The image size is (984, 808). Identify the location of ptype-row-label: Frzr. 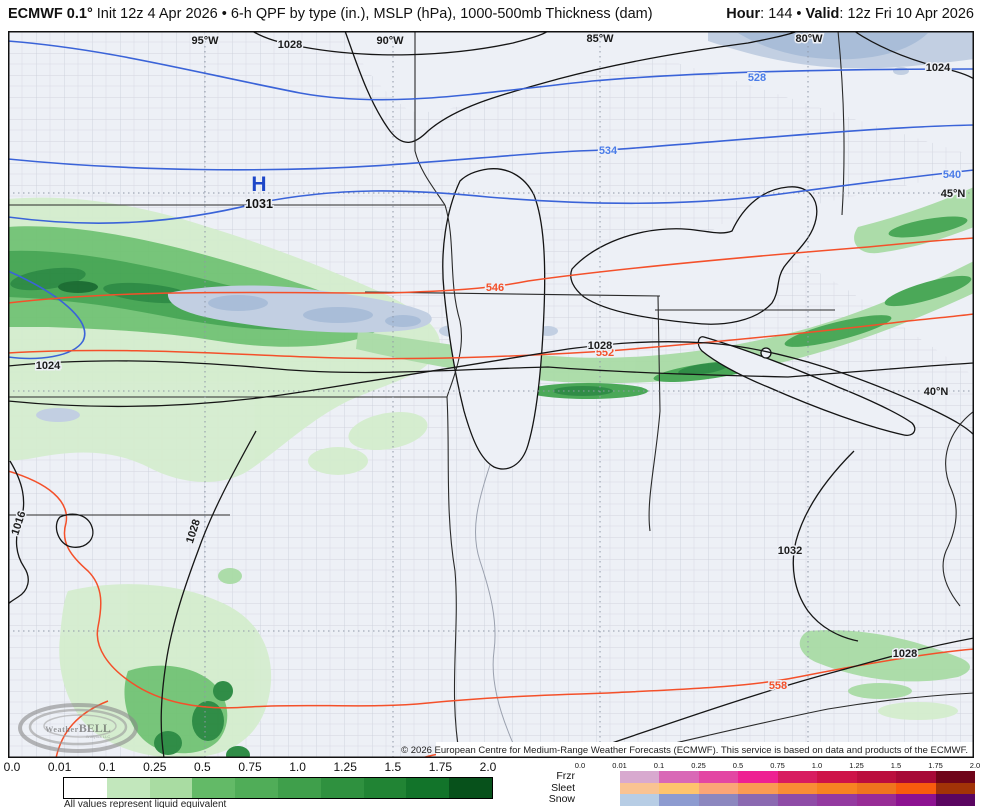
(565, 776).